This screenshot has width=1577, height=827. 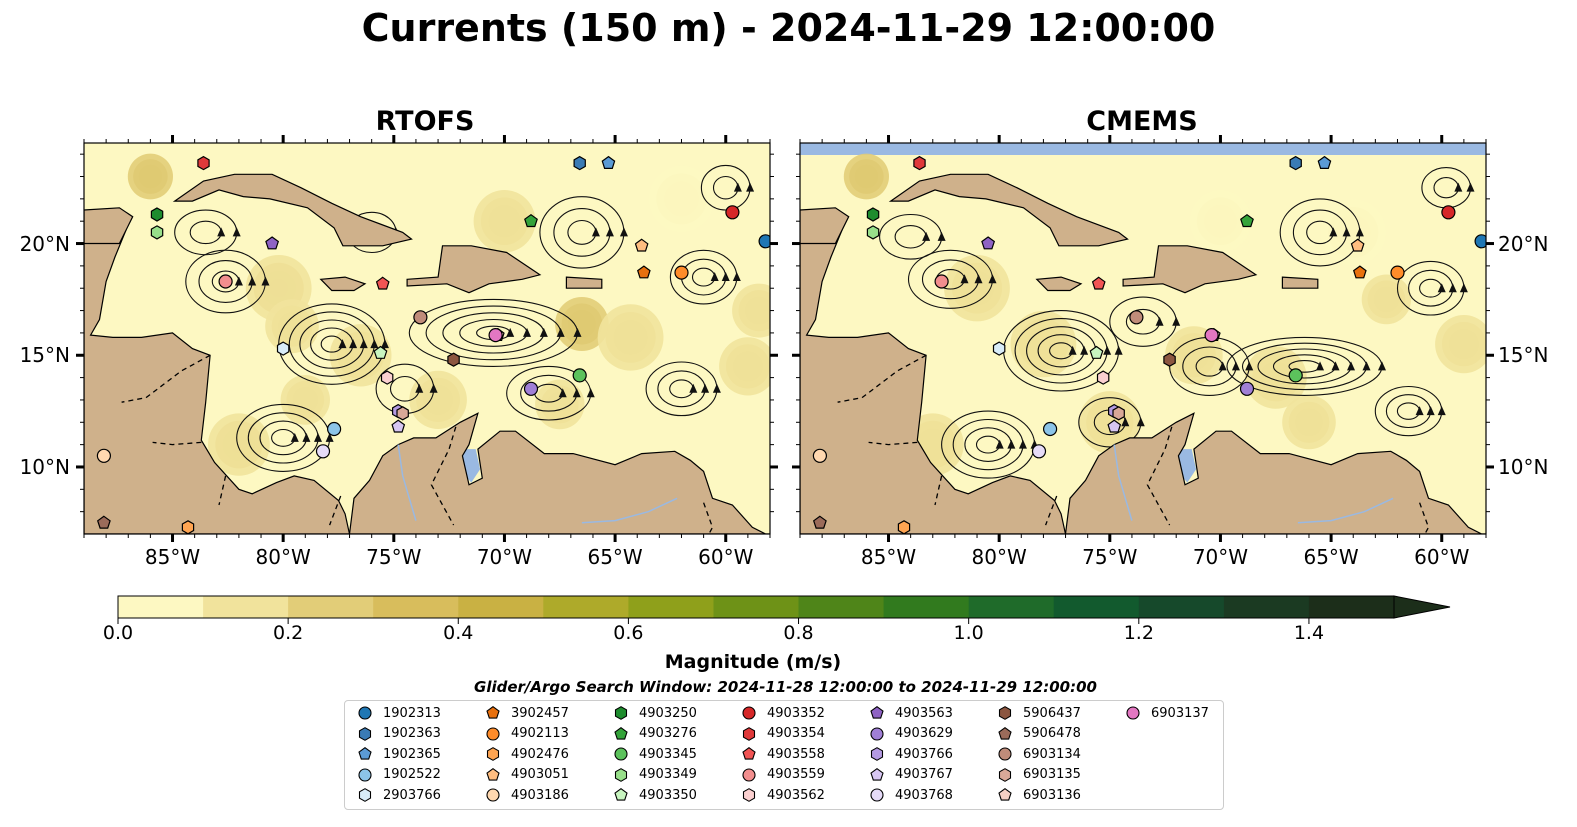 I want to click on legend-item: 6903134, so click(x=1039, y=754).